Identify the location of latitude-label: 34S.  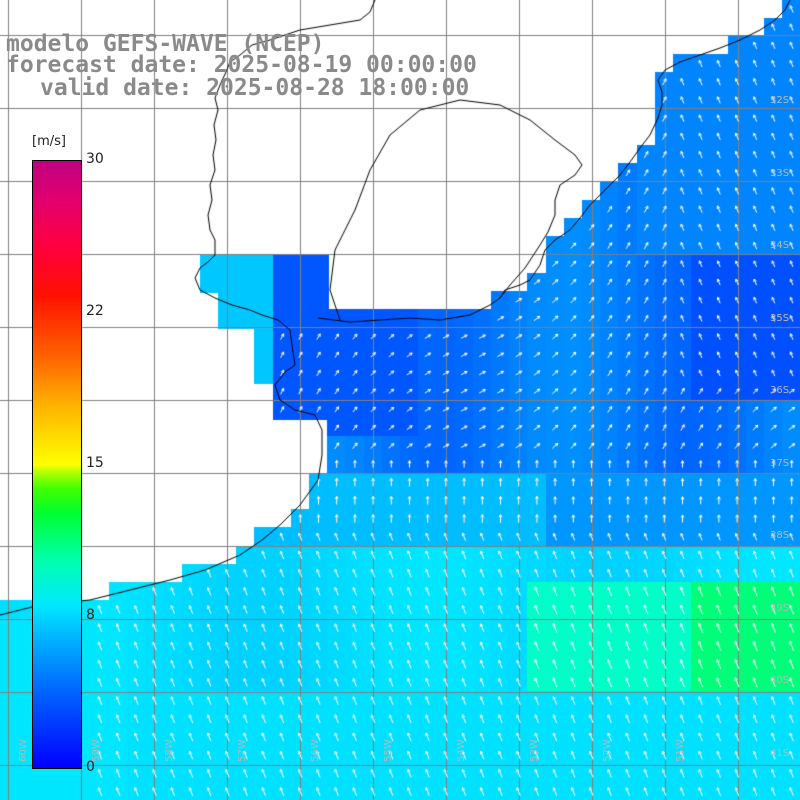
(780, 245).